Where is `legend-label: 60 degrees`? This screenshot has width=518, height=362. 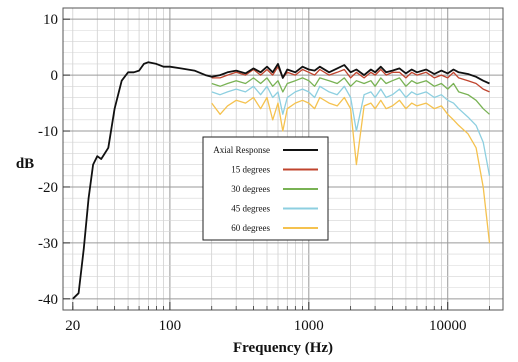
legend-label: 60 degrees is located at coordinates (250, 228).